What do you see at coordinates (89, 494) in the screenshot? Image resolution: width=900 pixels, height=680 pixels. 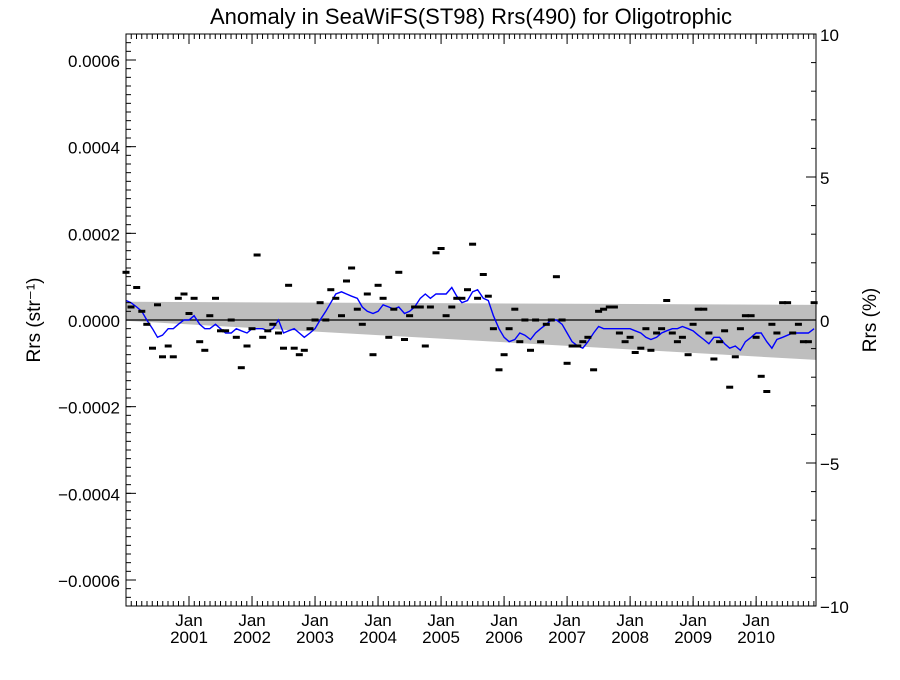 I see `left-tick-label: −0.0004` at bounding box center [89, 494].